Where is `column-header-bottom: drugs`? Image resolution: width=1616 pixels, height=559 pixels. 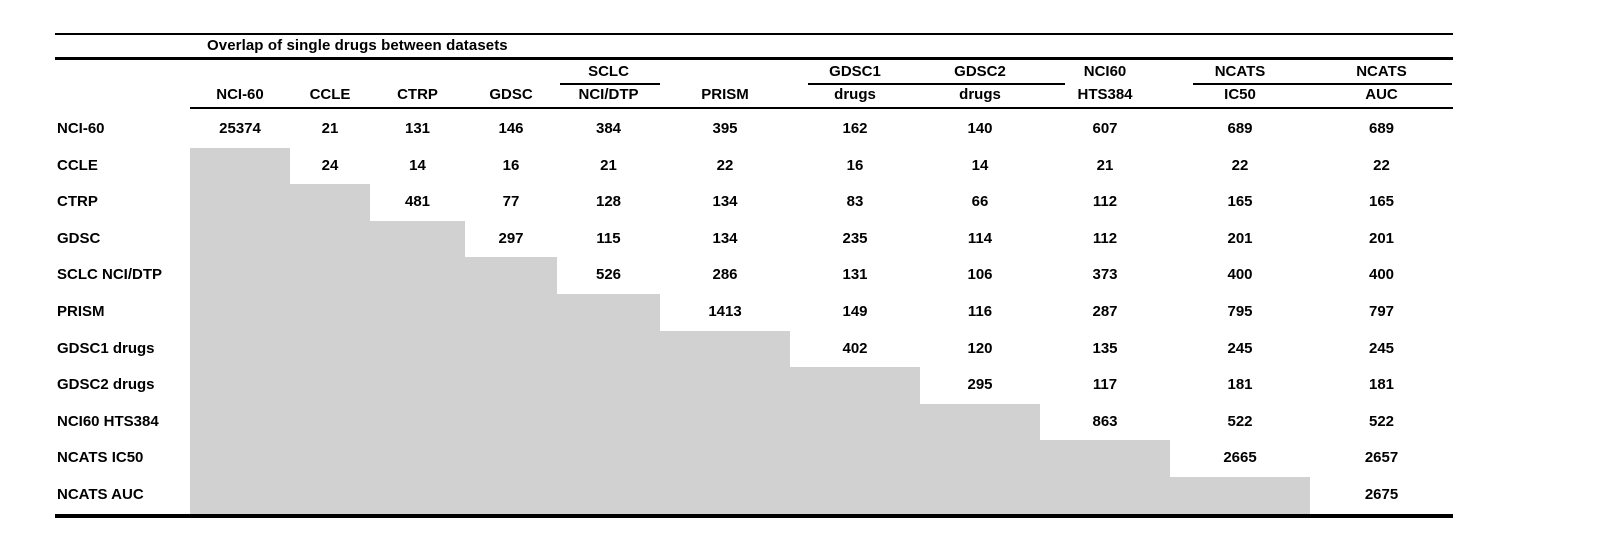
column-header-bottom: drugs is located at coordinates (855, 94).